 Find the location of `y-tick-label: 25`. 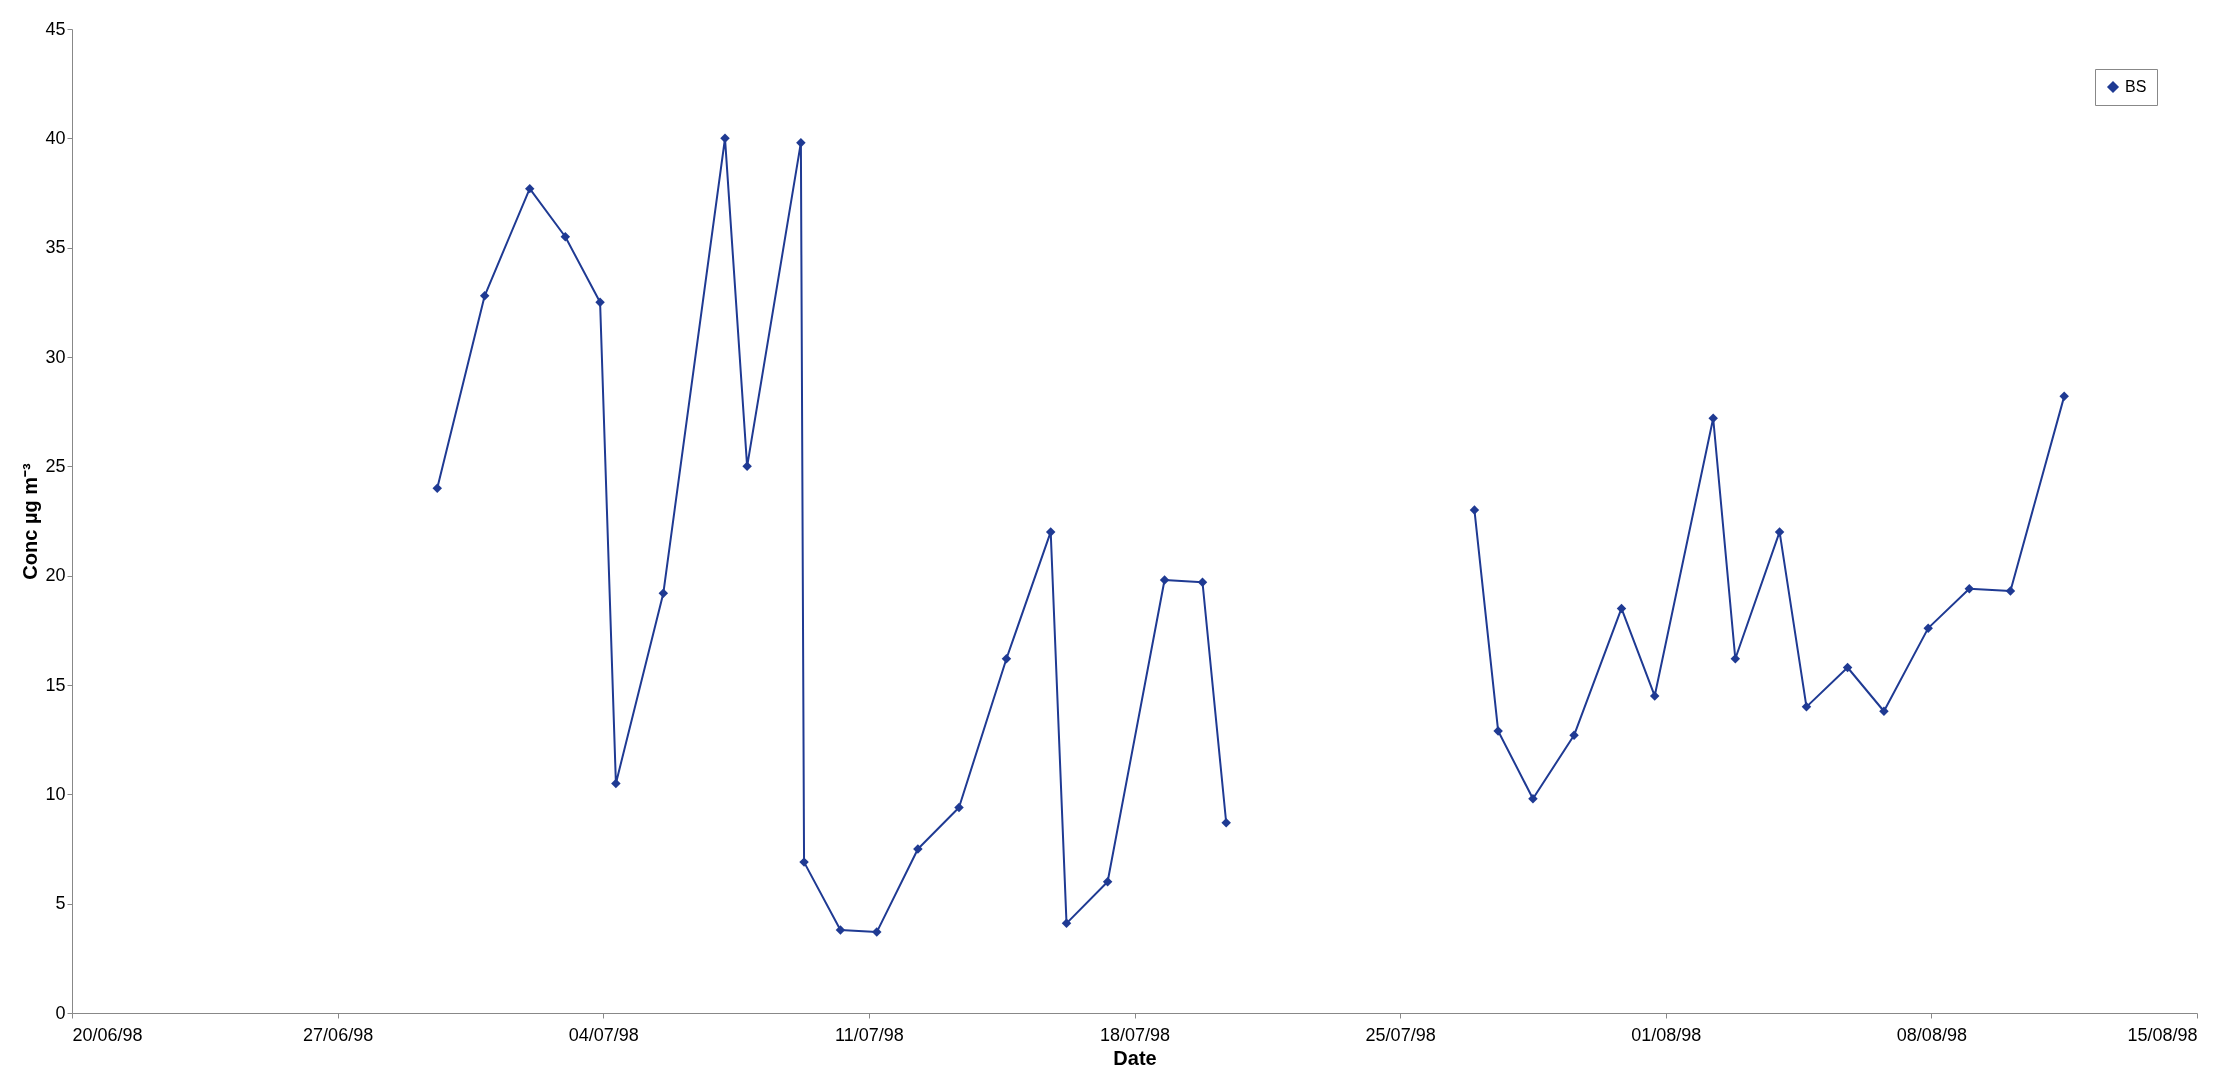

y-tick-label: 25 is located at coordinates (55, 465).